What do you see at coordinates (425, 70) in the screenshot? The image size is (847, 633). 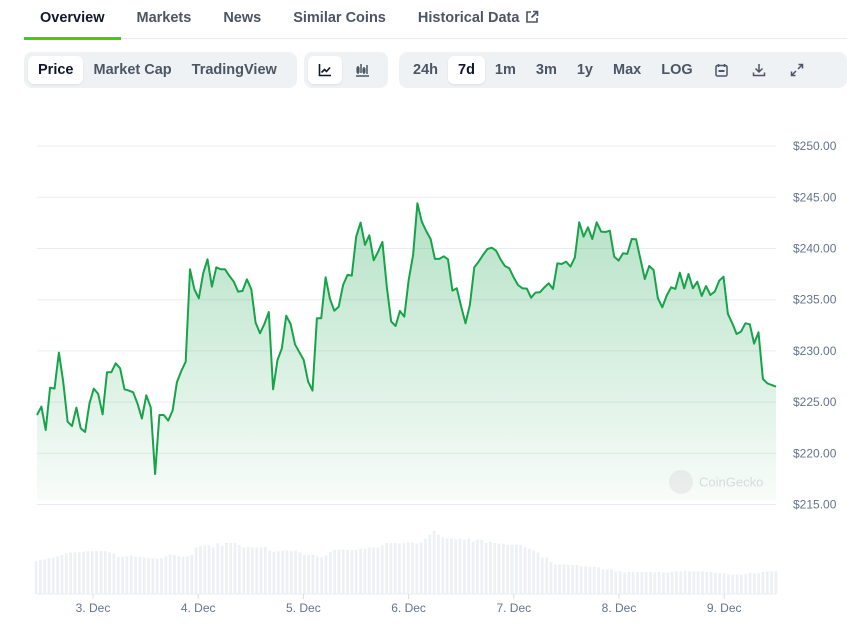 I see `range-24h-button: 24h` at bounding box center [425, 70].